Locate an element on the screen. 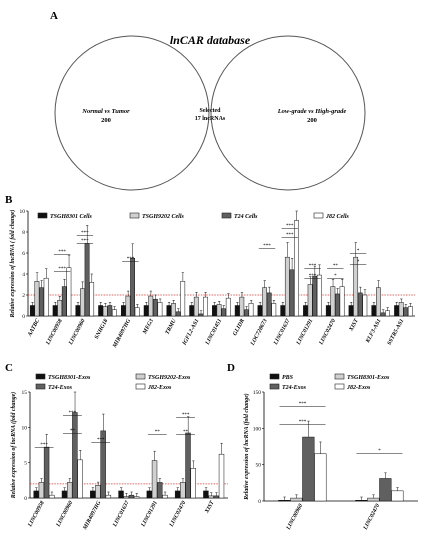 The width and height of the screenshot is (421, 550). y-tick-label: 50 is located at coordinates (259, 466).